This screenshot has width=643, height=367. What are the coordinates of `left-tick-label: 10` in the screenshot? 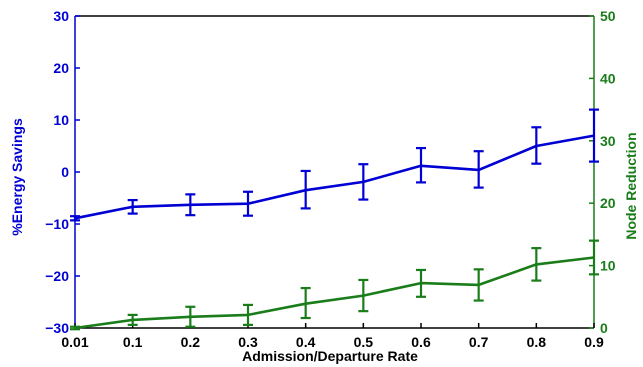 It's located at (61, 120).